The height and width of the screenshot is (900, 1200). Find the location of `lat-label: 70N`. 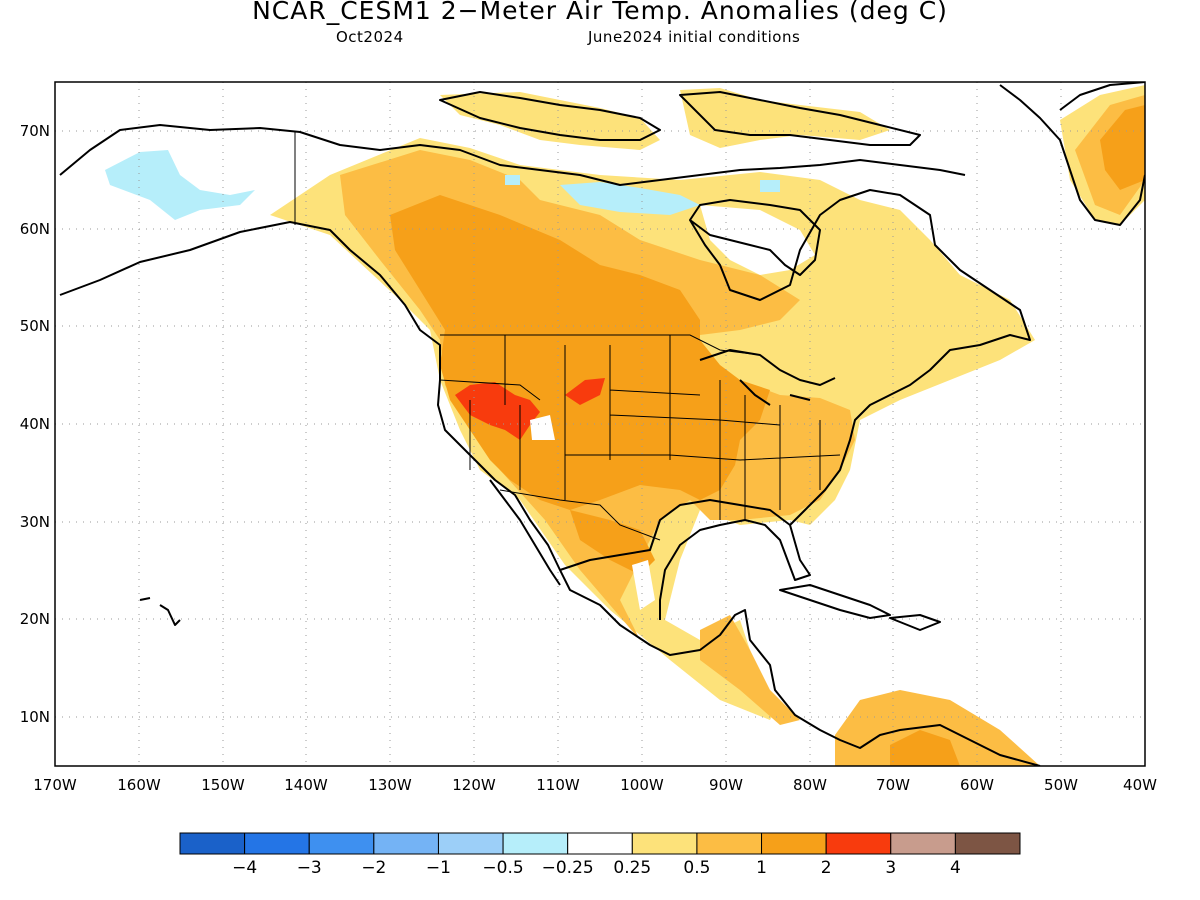

lat-label: 70N is located at coordinates (35, 131).